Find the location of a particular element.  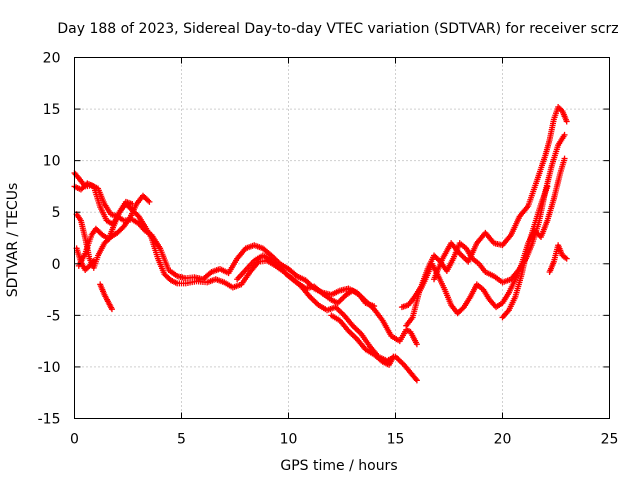

x-tick-label: 25 is located at coordinates (610, 440).